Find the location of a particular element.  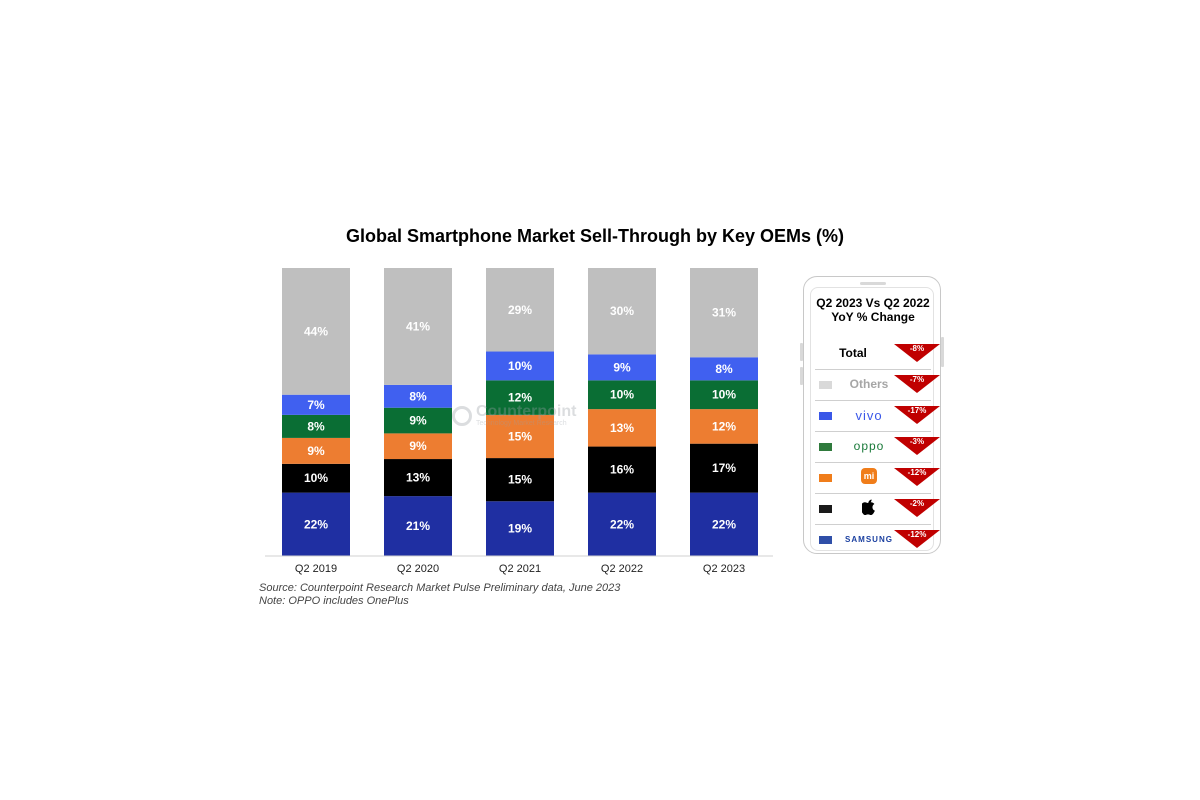

data-label-apple: 16% is located at coordinates (622, 470).